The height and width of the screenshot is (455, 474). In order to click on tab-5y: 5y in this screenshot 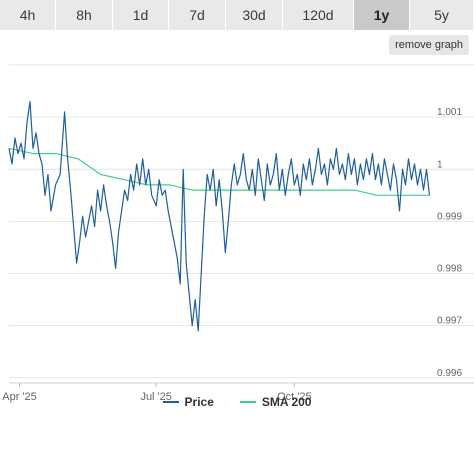, I will do `click(442, 15)`.